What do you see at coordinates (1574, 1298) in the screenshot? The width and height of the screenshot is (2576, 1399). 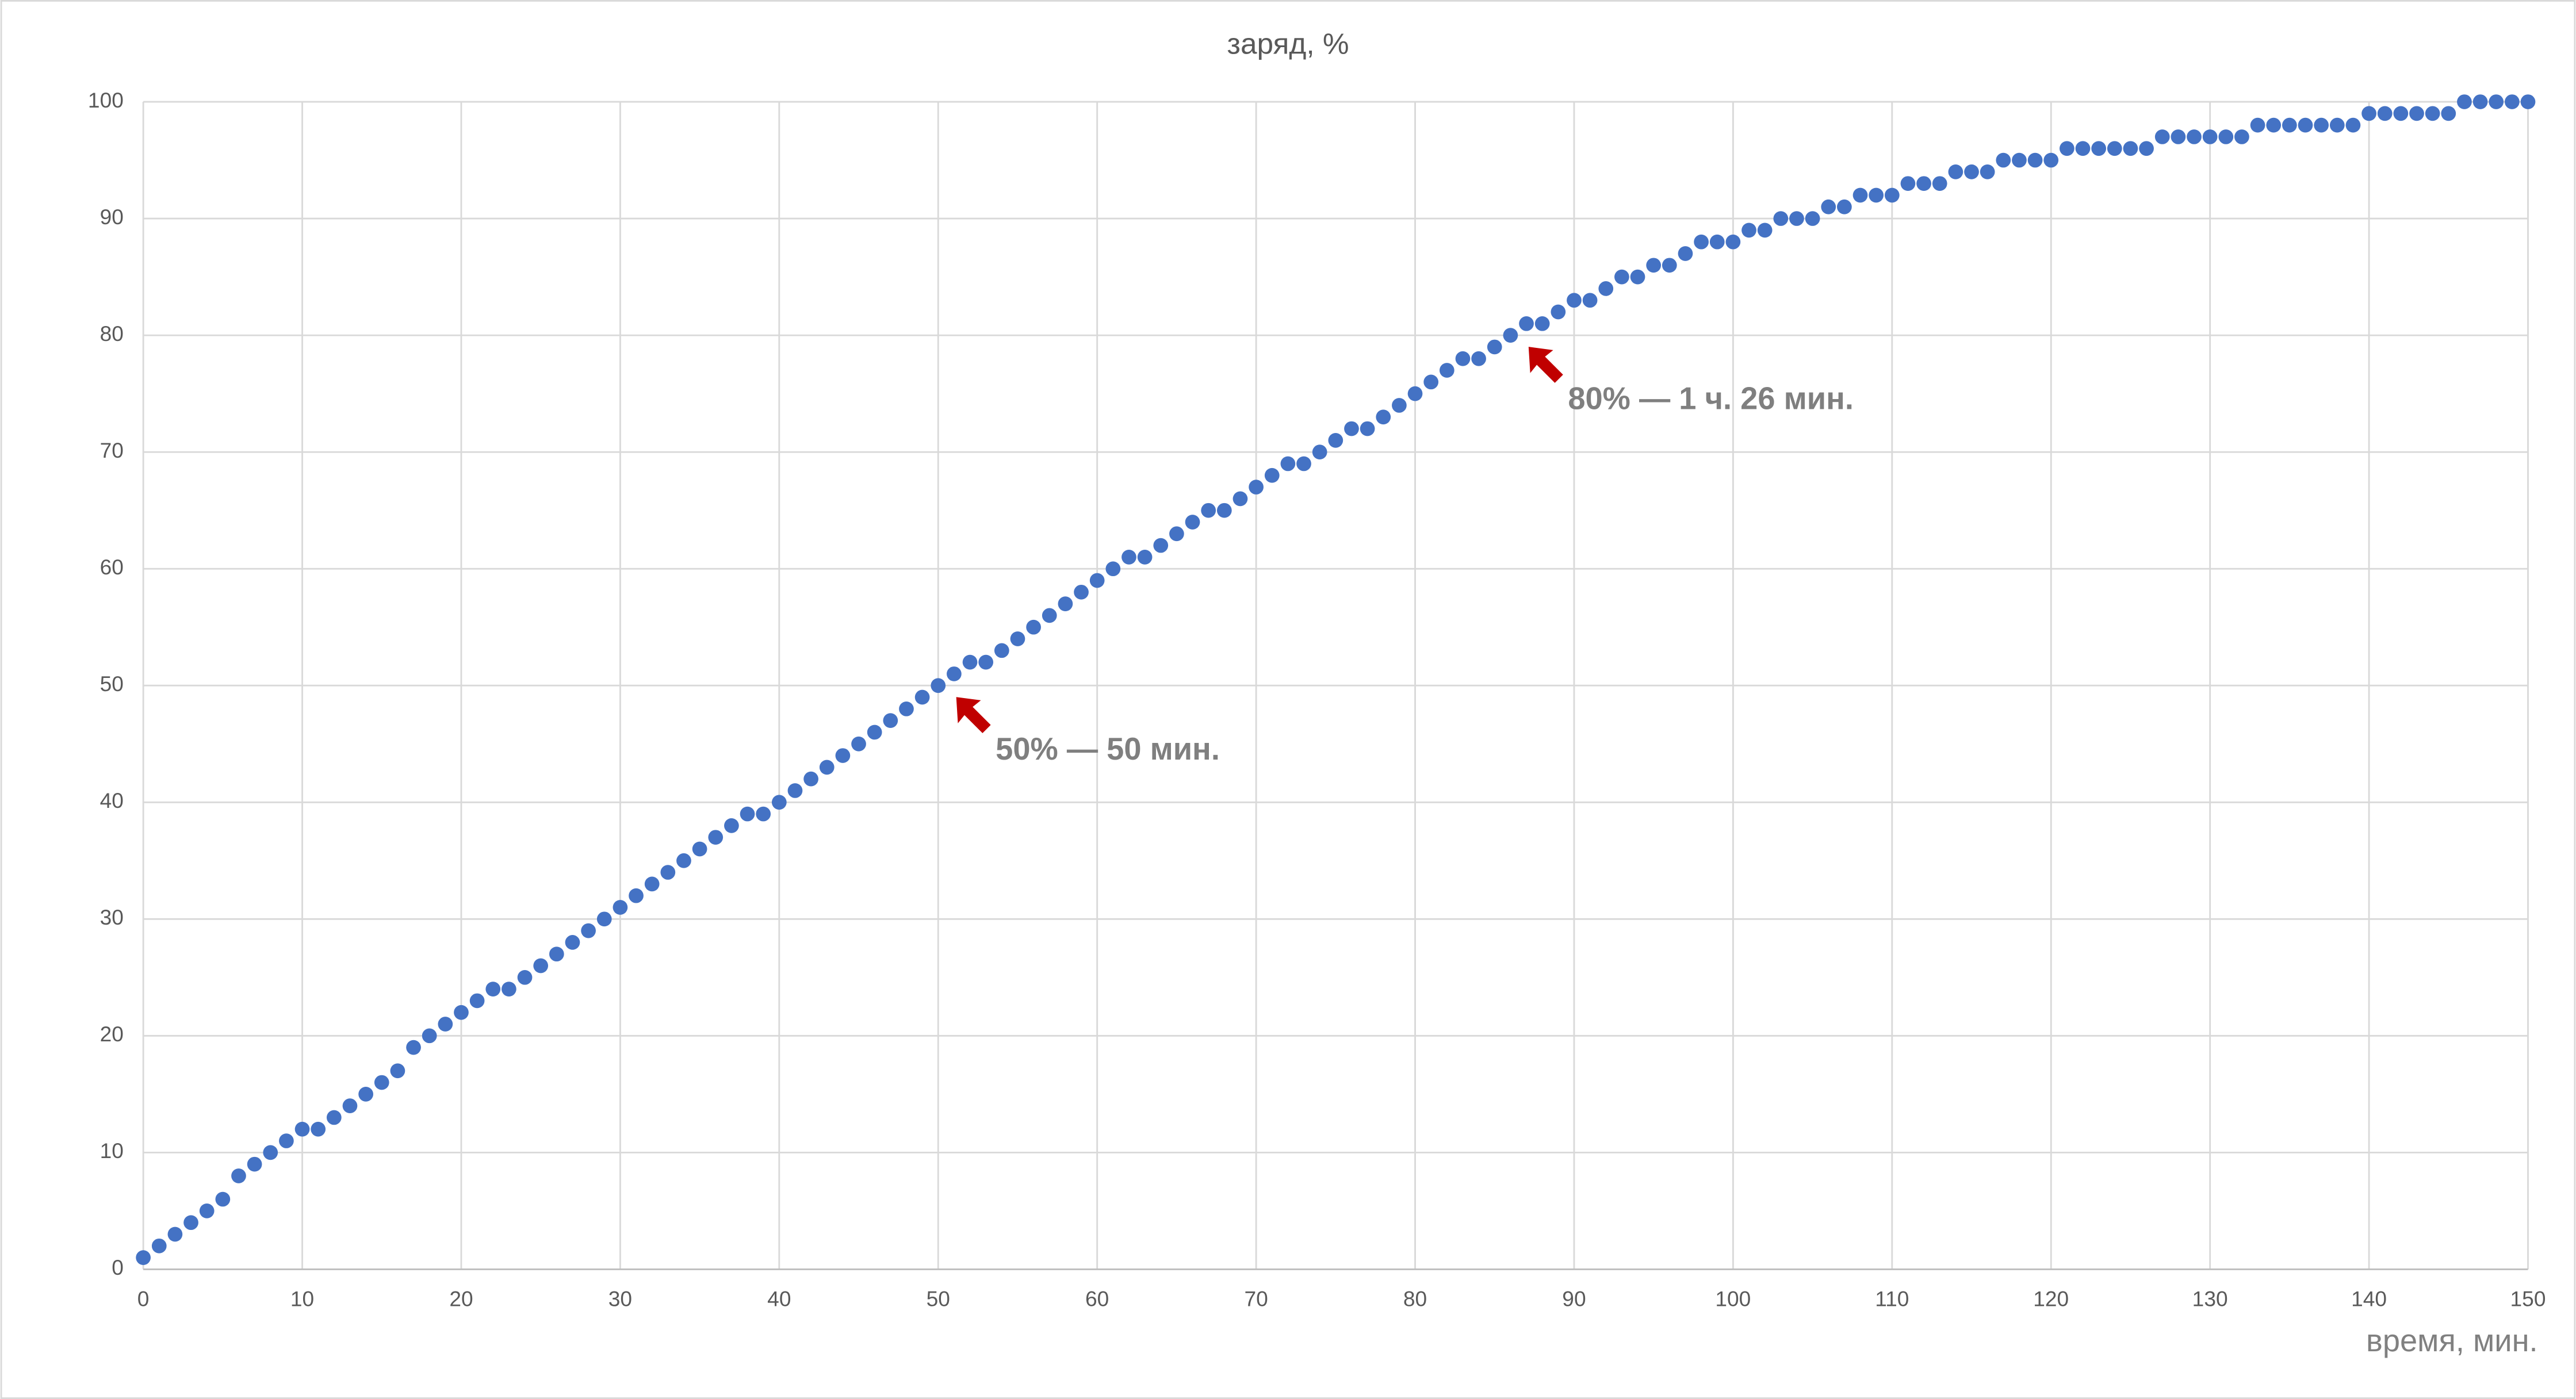 I see `x-tick-label: 90` at bounding box center [1574, 1298].